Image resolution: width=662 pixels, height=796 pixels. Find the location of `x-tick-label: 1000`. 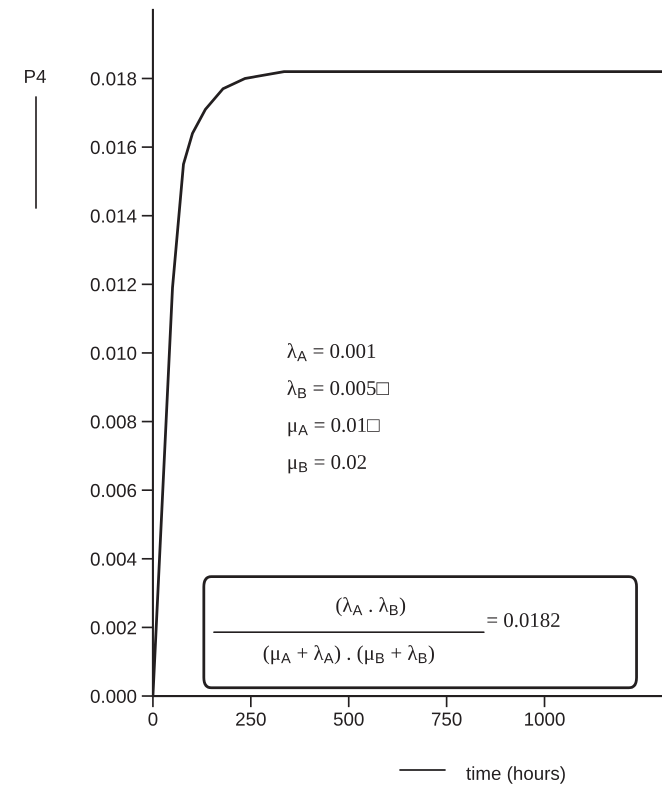

x-tick-label: 1000 is located at coordinates (545, 719).